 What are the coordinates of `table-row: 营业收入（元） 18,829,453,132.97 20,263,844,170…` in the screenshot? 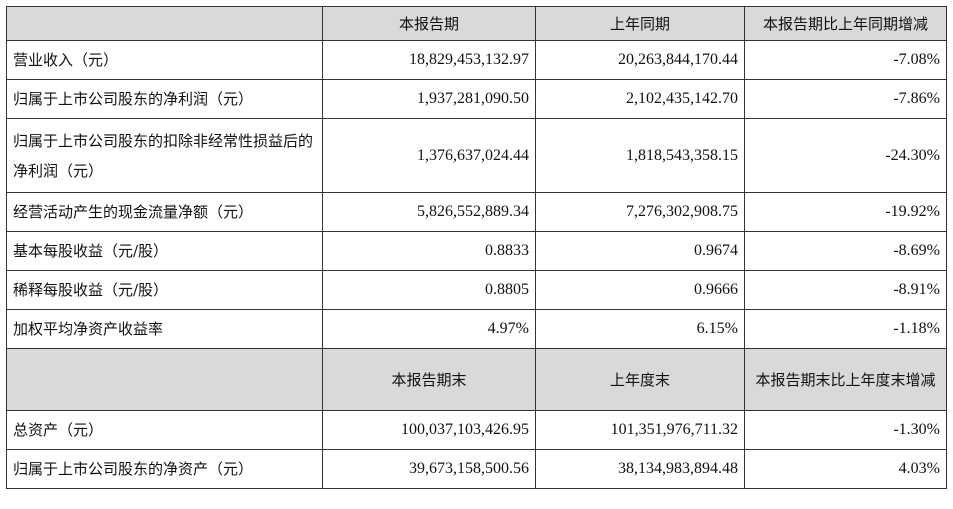 It's located at (476, 60).